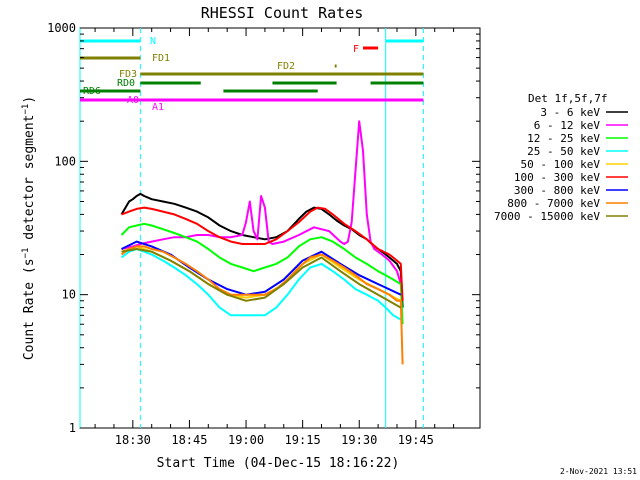  I want to click on y-tick-label-0: 1, so click(72, 428).